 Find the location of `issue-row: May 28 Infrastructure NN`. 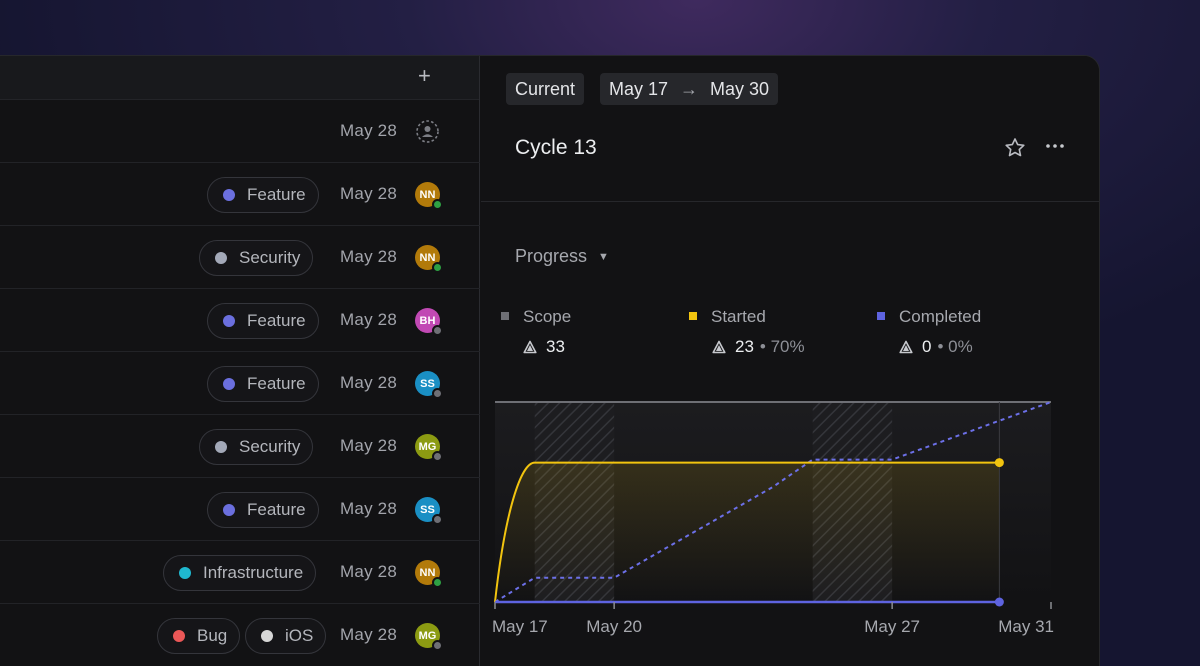

issue-row: May 28 Infrastructure NN is located at coordinates (240, 572).